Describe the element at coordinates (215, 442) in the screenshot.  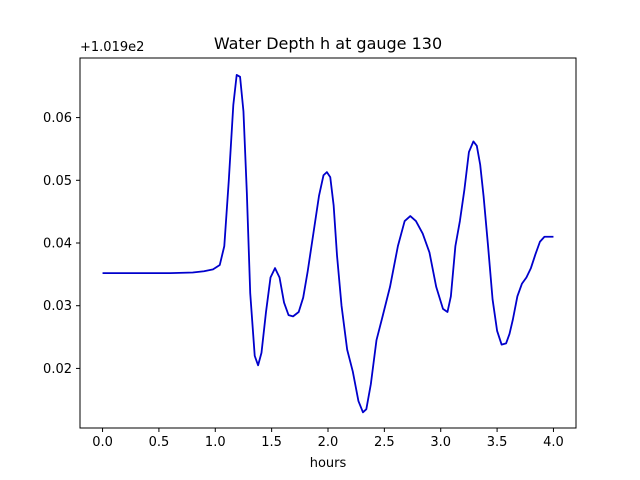
I see `x-tick-label: 1.0` at that location.